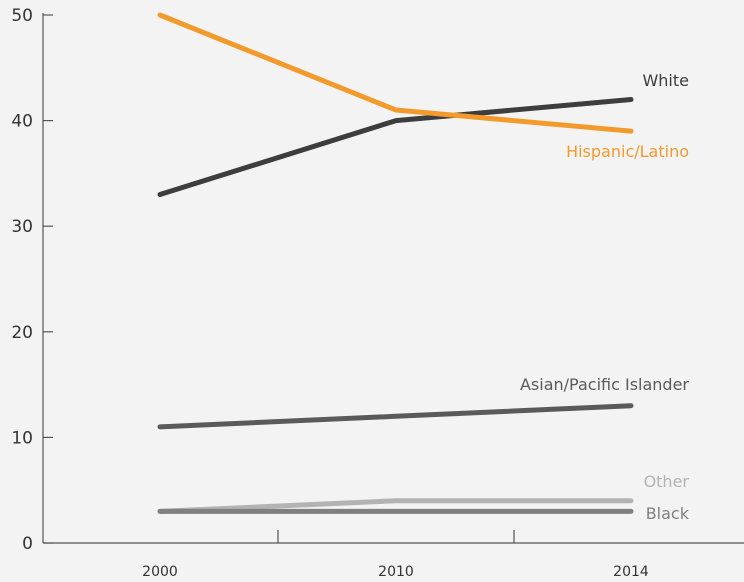 This screenshot has height=582, width=744. What do you see at coordinates (395, 506) in the screenshot?
I see `series-line-other` at bounding box center [395, 506].